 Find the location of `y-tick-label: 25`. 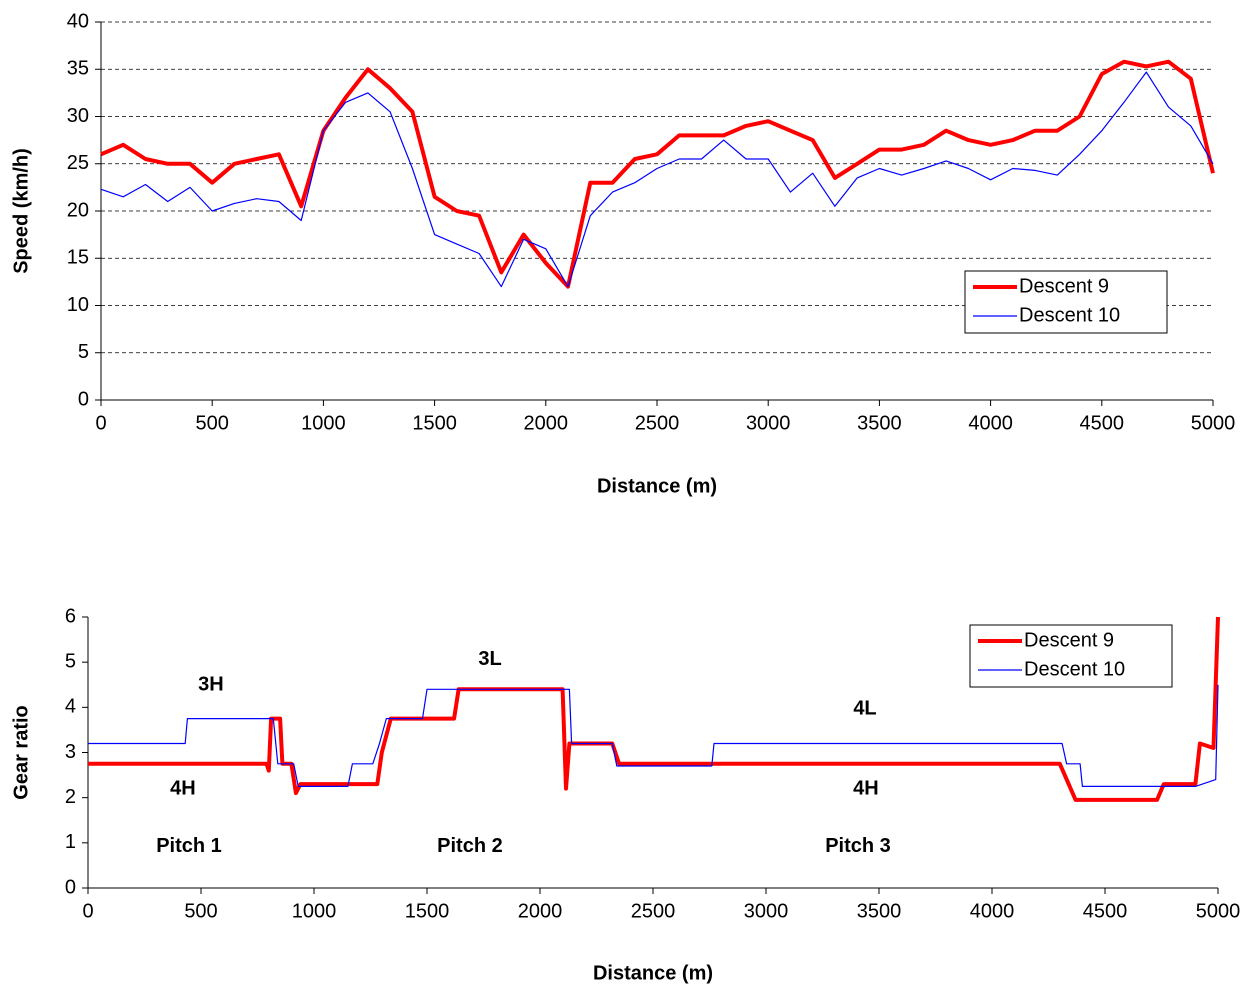

y-tick-label: 25 is located at coordinates (78, 163).